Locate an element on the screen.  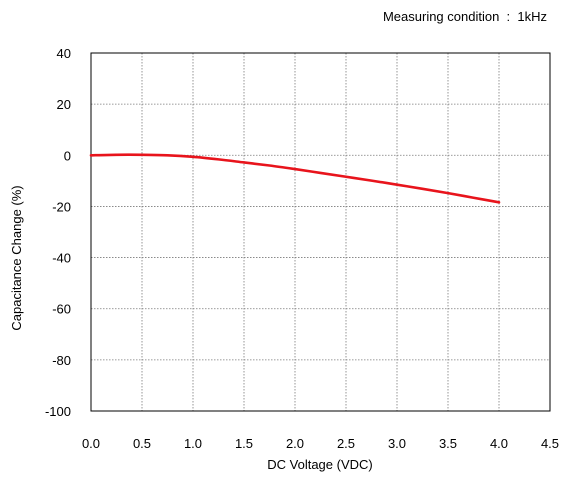
y-tick-label: -80 is located at coordinates (61, 360).